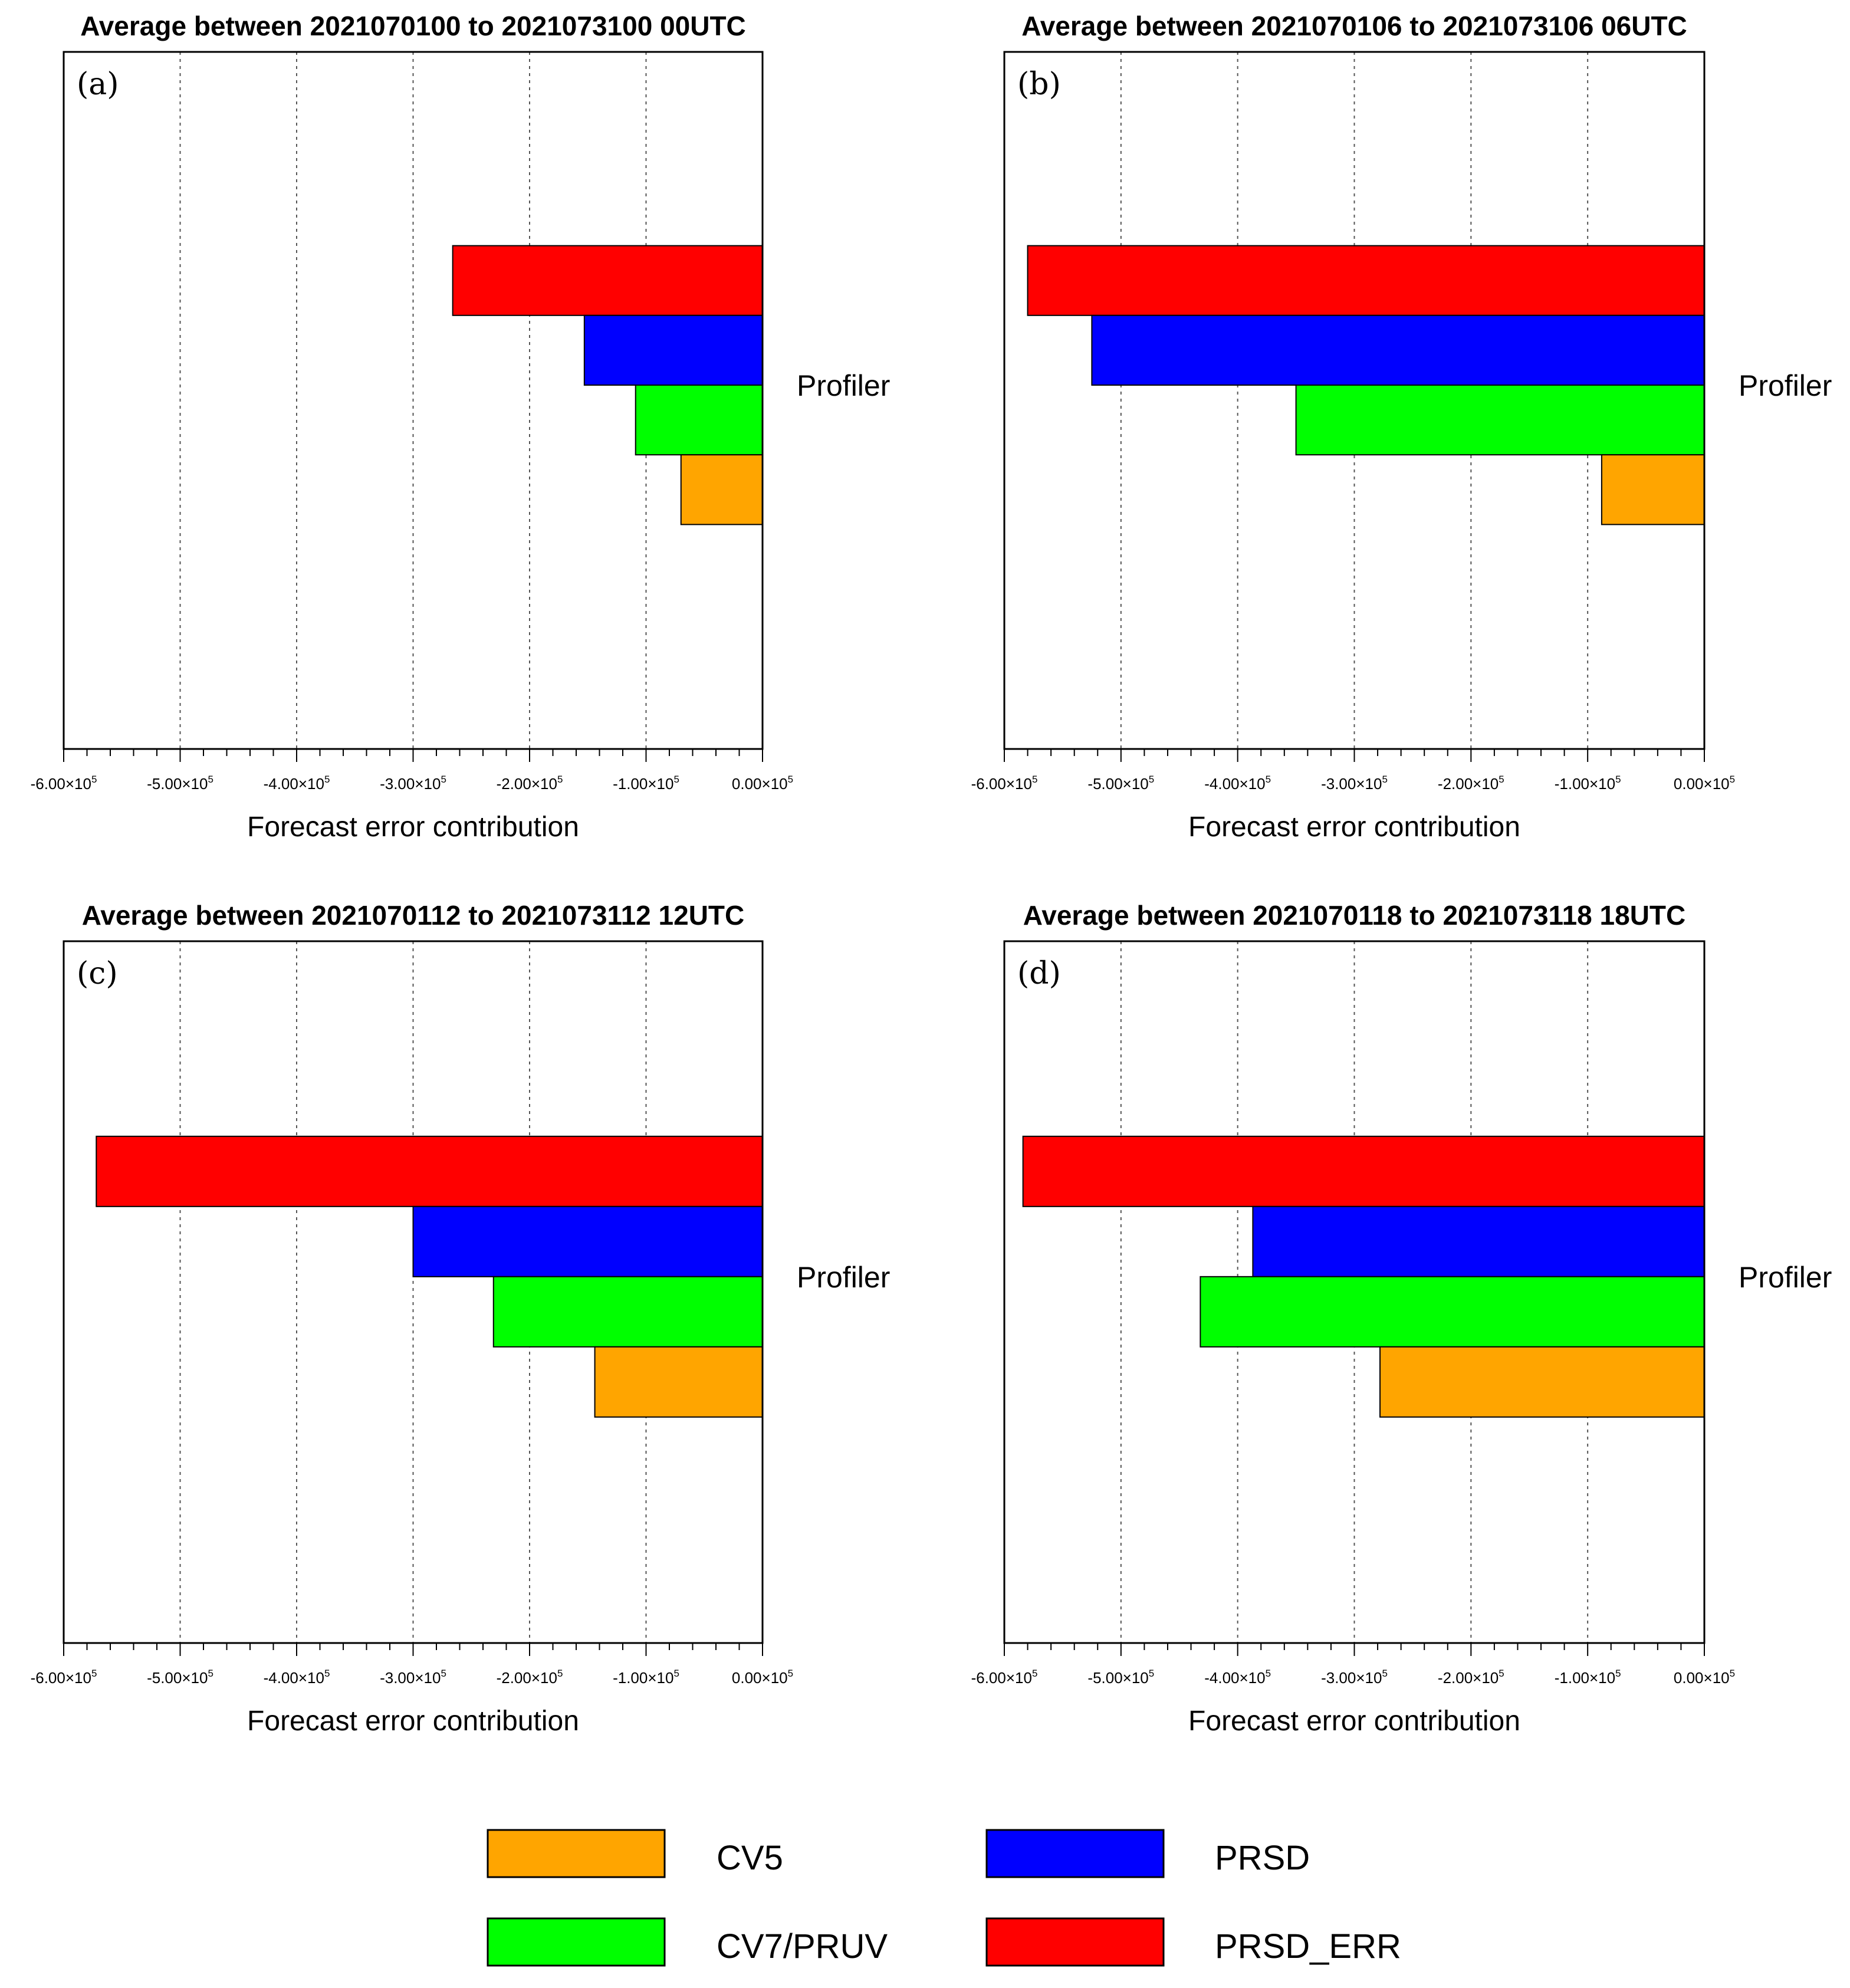 This screenshot has height=1988, width=1850. Describe the element at coordinates (1308, 1947) in the screenshot. I see `legend-label: PRSD_ERR` at that location.